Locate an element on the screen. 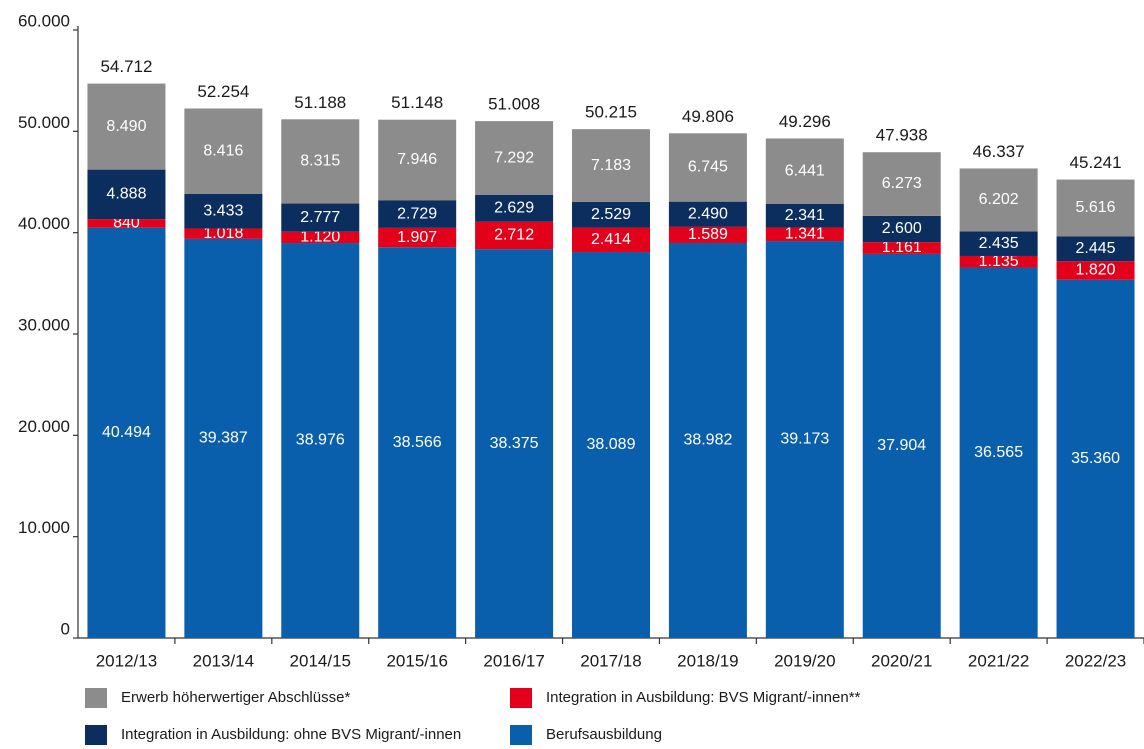  data-label: 1.820 is located at coordinates (1096, 270).